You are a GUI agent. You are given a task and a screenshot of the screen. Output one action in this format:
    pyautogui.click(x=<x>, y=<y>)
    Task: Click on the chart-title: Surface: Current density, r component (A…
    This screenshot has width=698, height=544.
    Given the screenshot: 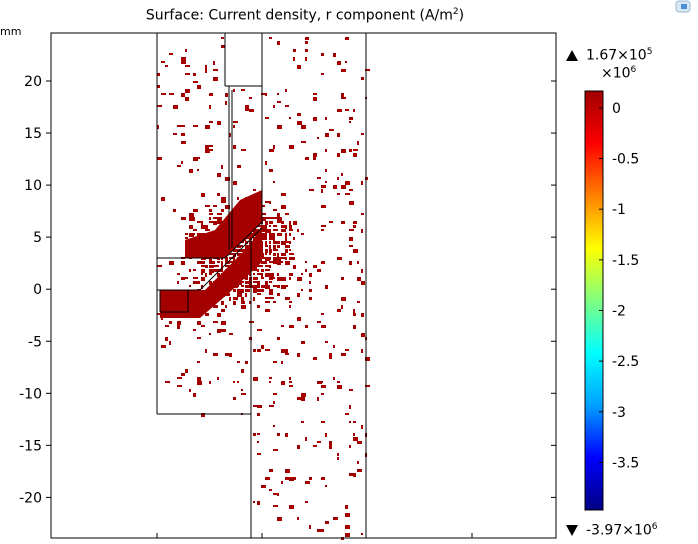 What is the action you would take?
    pyautogui.click(x=305, y=15)
    